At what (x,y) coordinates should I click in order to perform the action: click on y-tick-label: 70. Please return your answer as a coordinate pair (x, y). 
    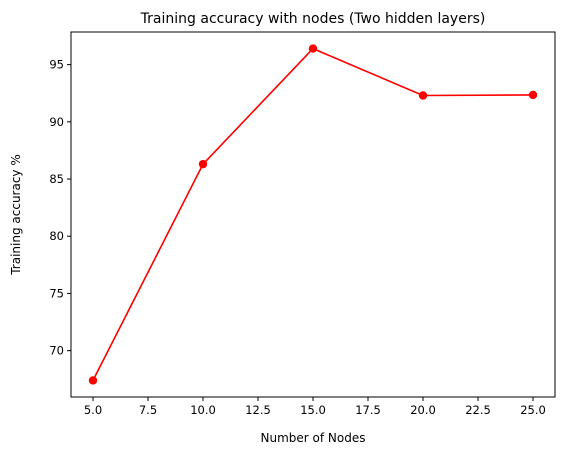
    Looking at the image, I should click on (56, 351).